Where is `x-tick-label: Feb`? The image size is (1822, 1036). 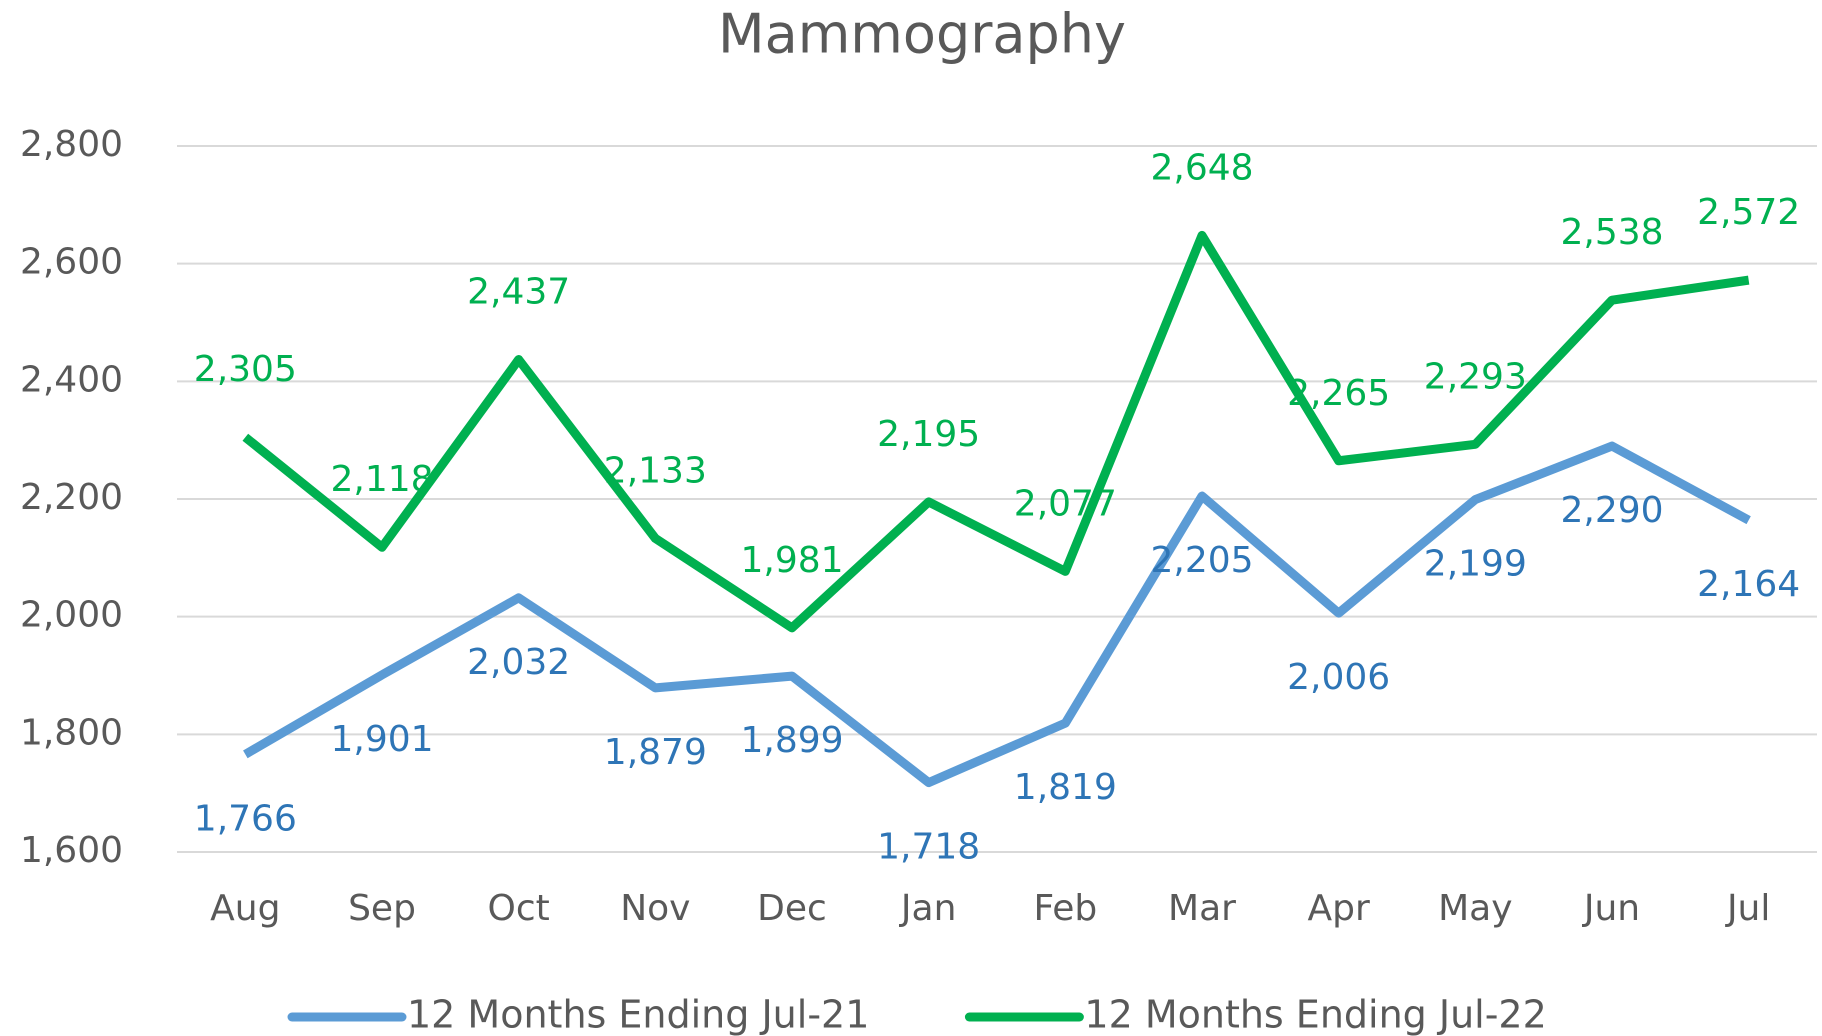 x-tick-label: Feb is located at coordinates (1065, 908).